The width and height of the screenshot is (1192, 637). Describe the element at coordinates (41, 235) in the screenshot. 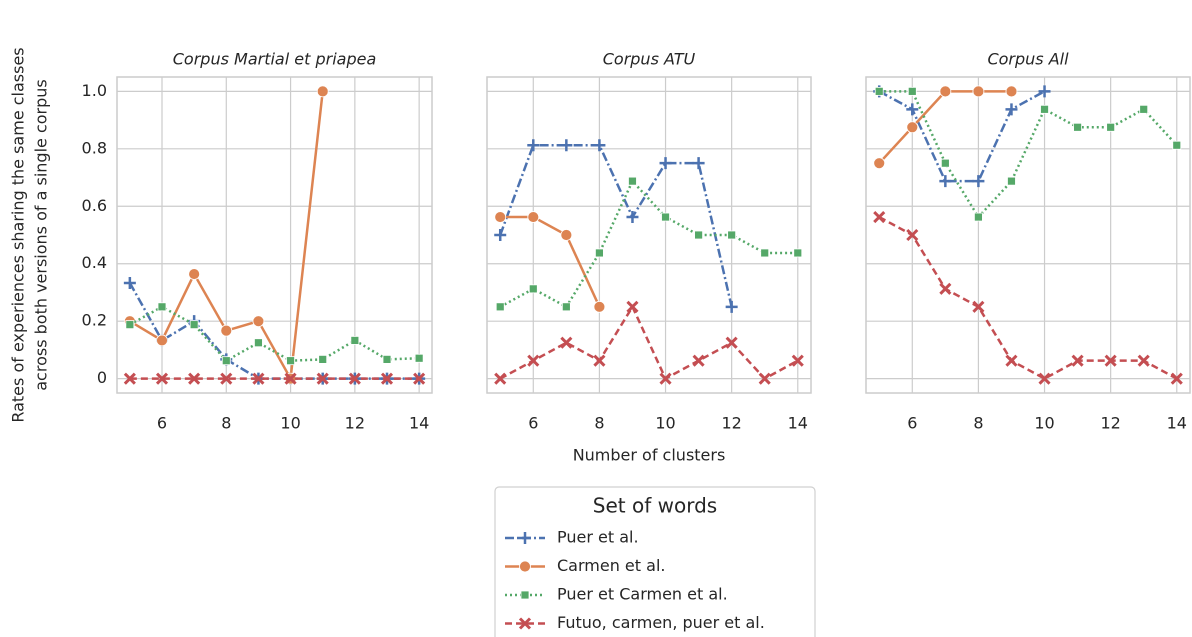

I see `y-axis-label: across both versions of a single corpus` at that location.